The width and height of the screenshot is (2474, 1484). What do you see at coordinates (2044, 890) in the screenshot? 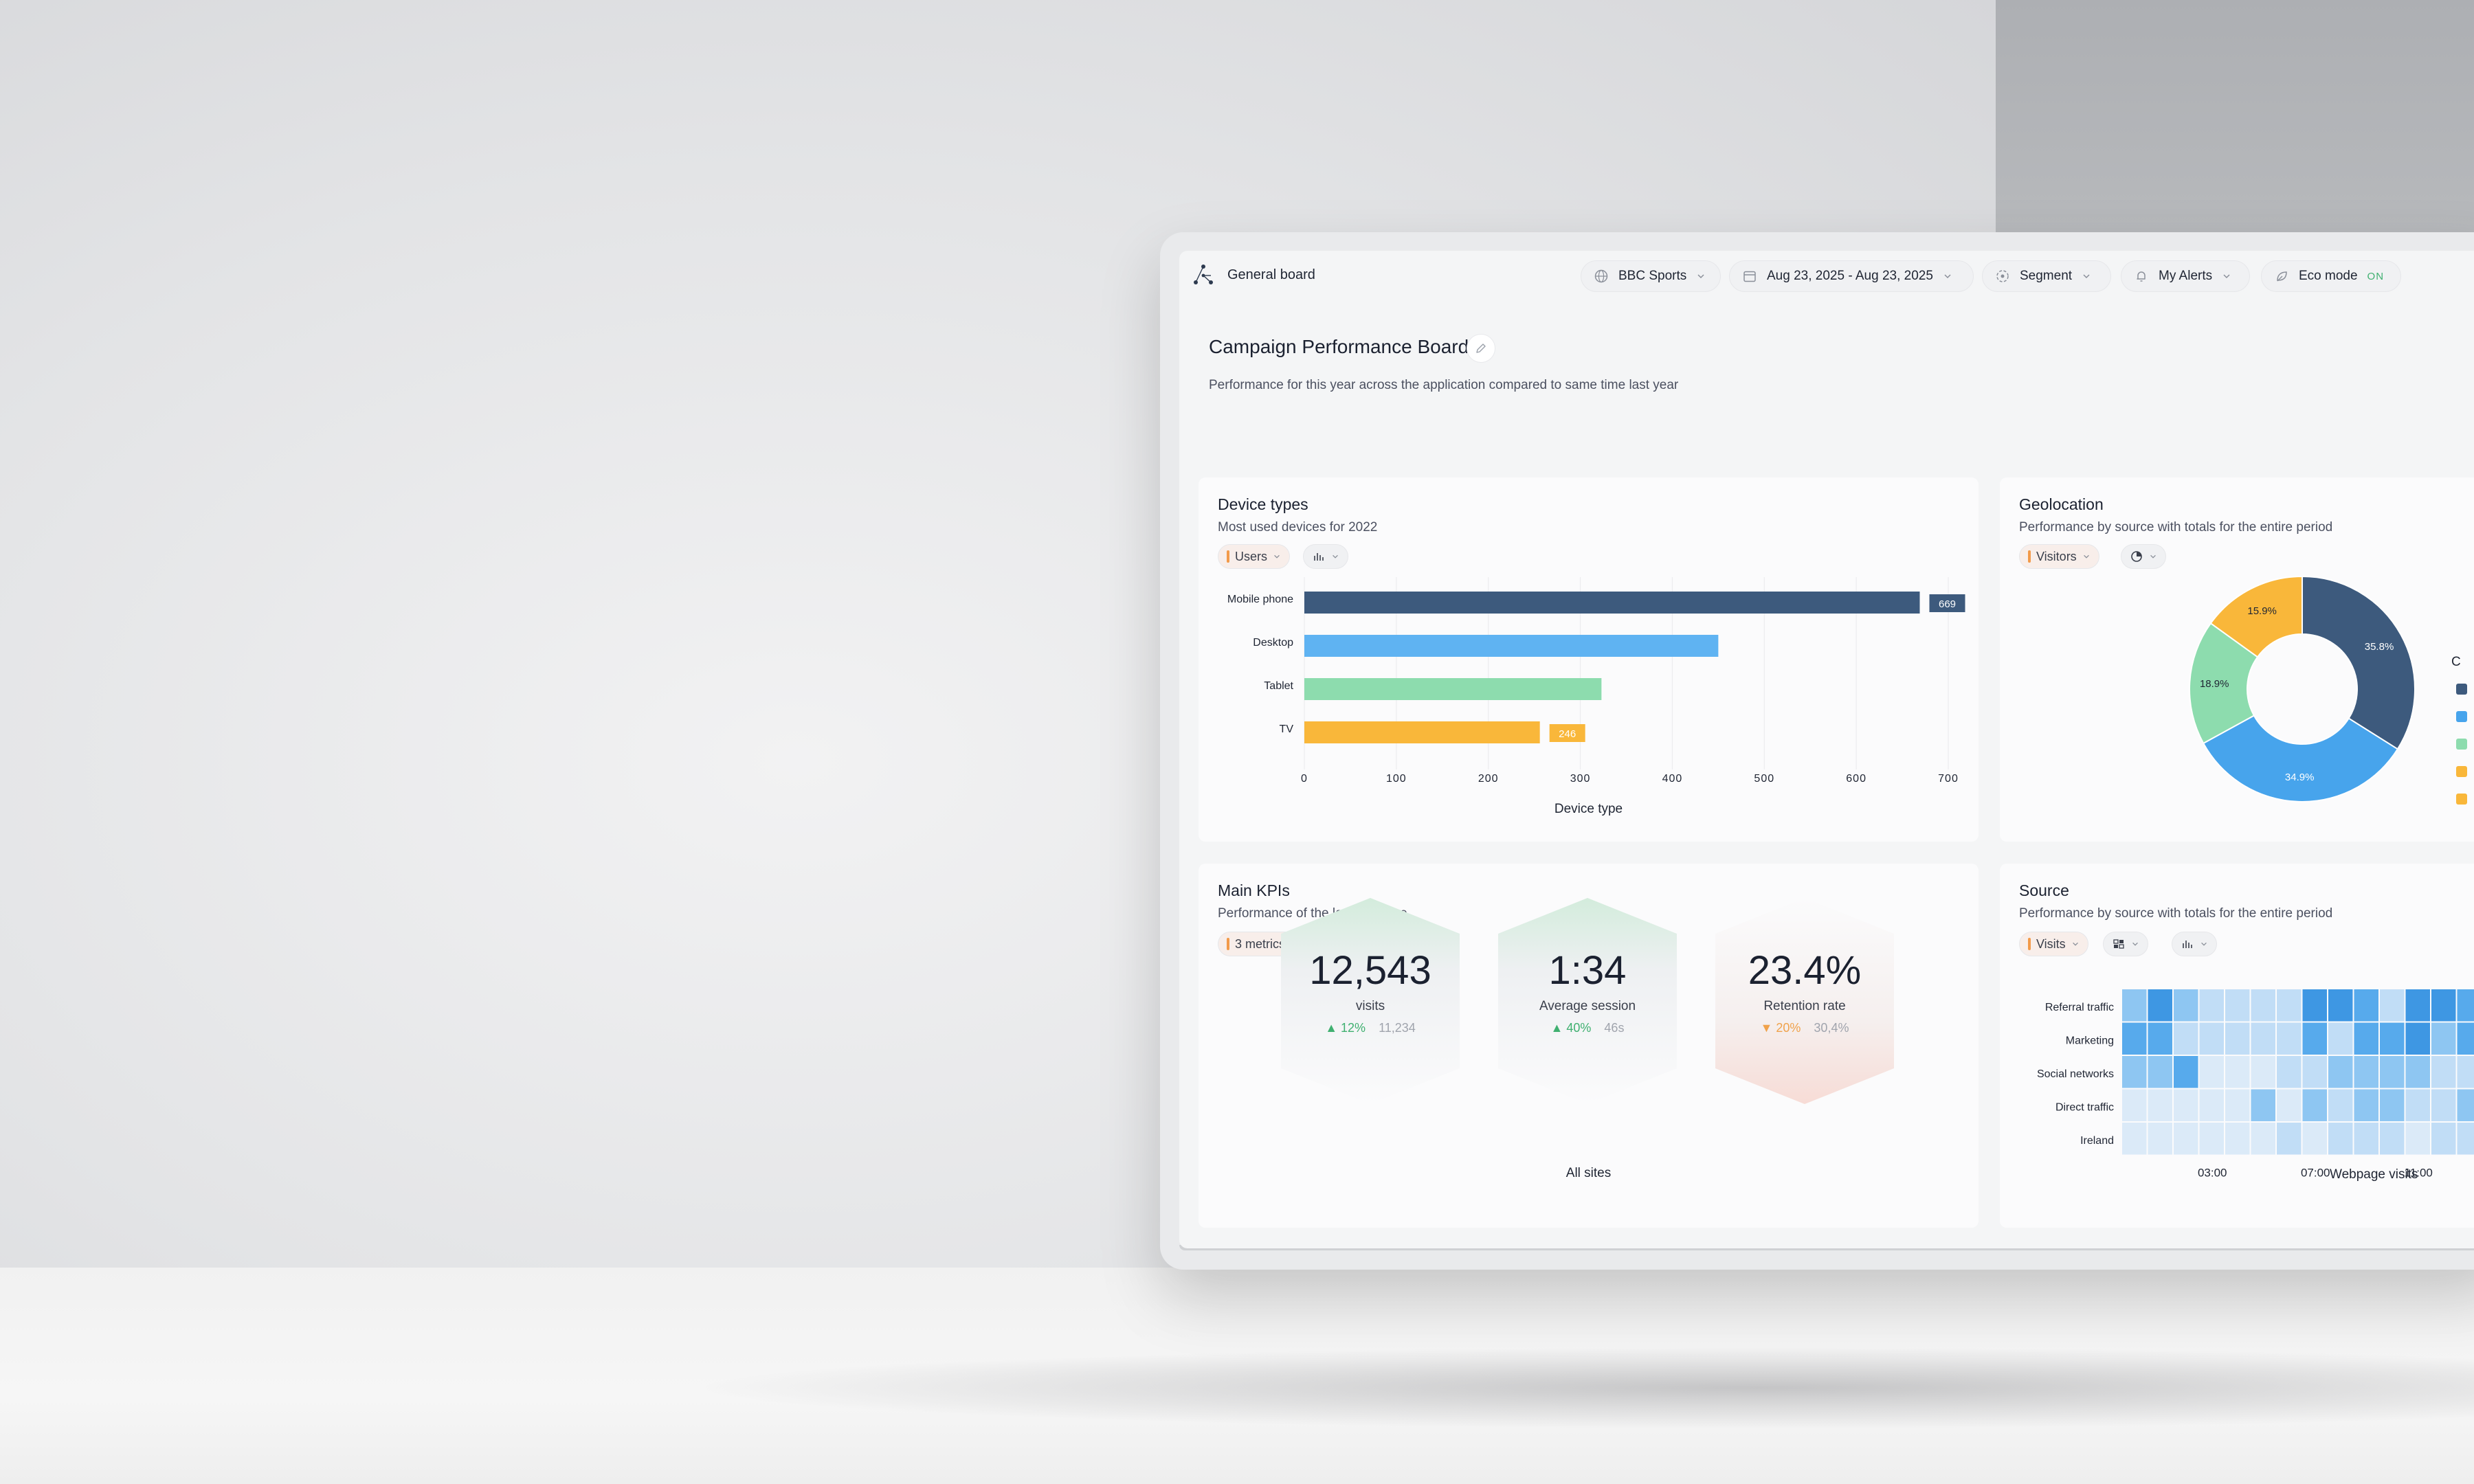
I see `card-title: Source` at bounding box center [2044, 890].